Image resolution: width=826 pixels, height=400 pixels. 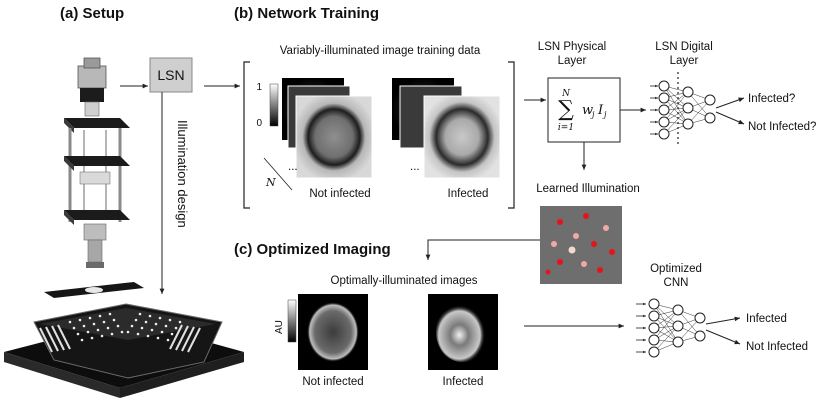 What do you see at coordinates (777, 347) in the screenshot?
I see `cnn-output-not-infected: Not Infected` at bounding box center [777, 347].